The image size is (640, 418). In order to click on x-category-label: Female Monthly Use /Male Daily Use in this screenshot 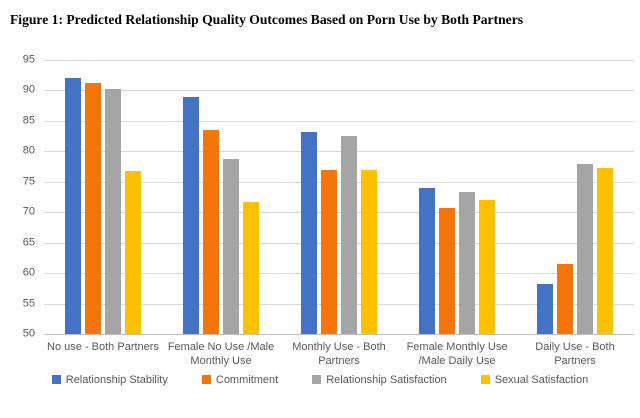, I will do `click(457, 354)`.